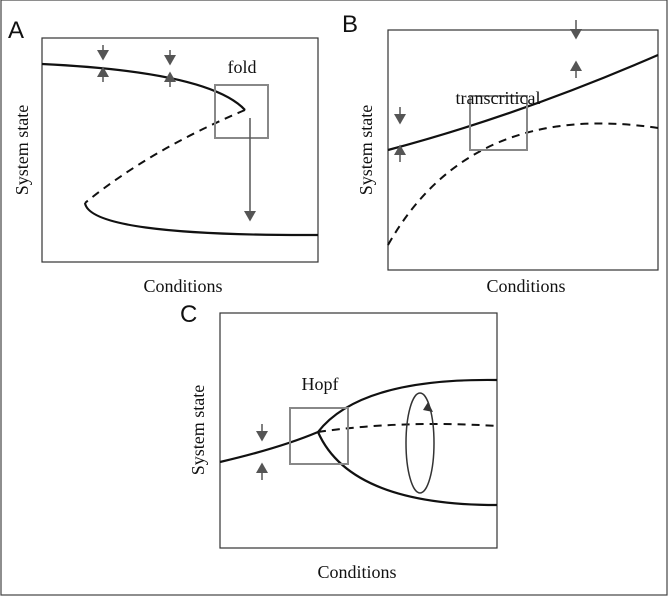 This screenshot has height=596, width=668. Describe the element at coordinates (16, 30) in the screenshot. I see `panel-letter: A` at that location.